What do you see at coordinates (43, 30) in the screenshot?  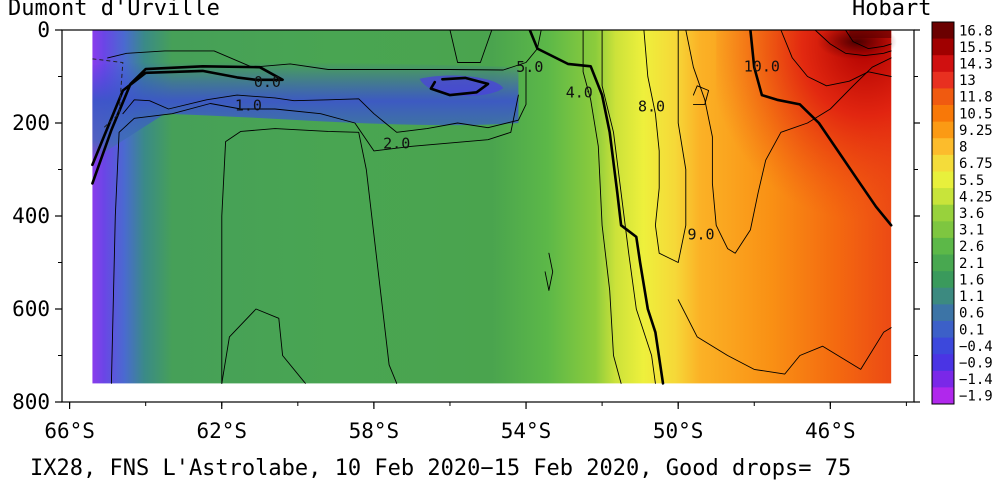 I see `y-tick-label: 0` at bounding box center [43, 30].